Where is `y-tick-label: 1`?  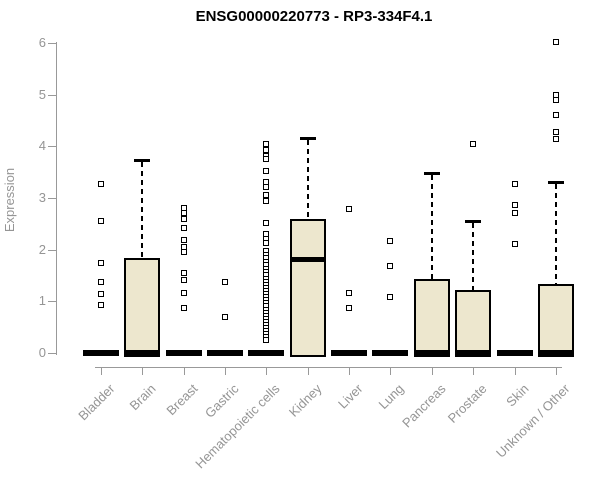 y-tick-label: 1 is located at coordinates (42, 301).